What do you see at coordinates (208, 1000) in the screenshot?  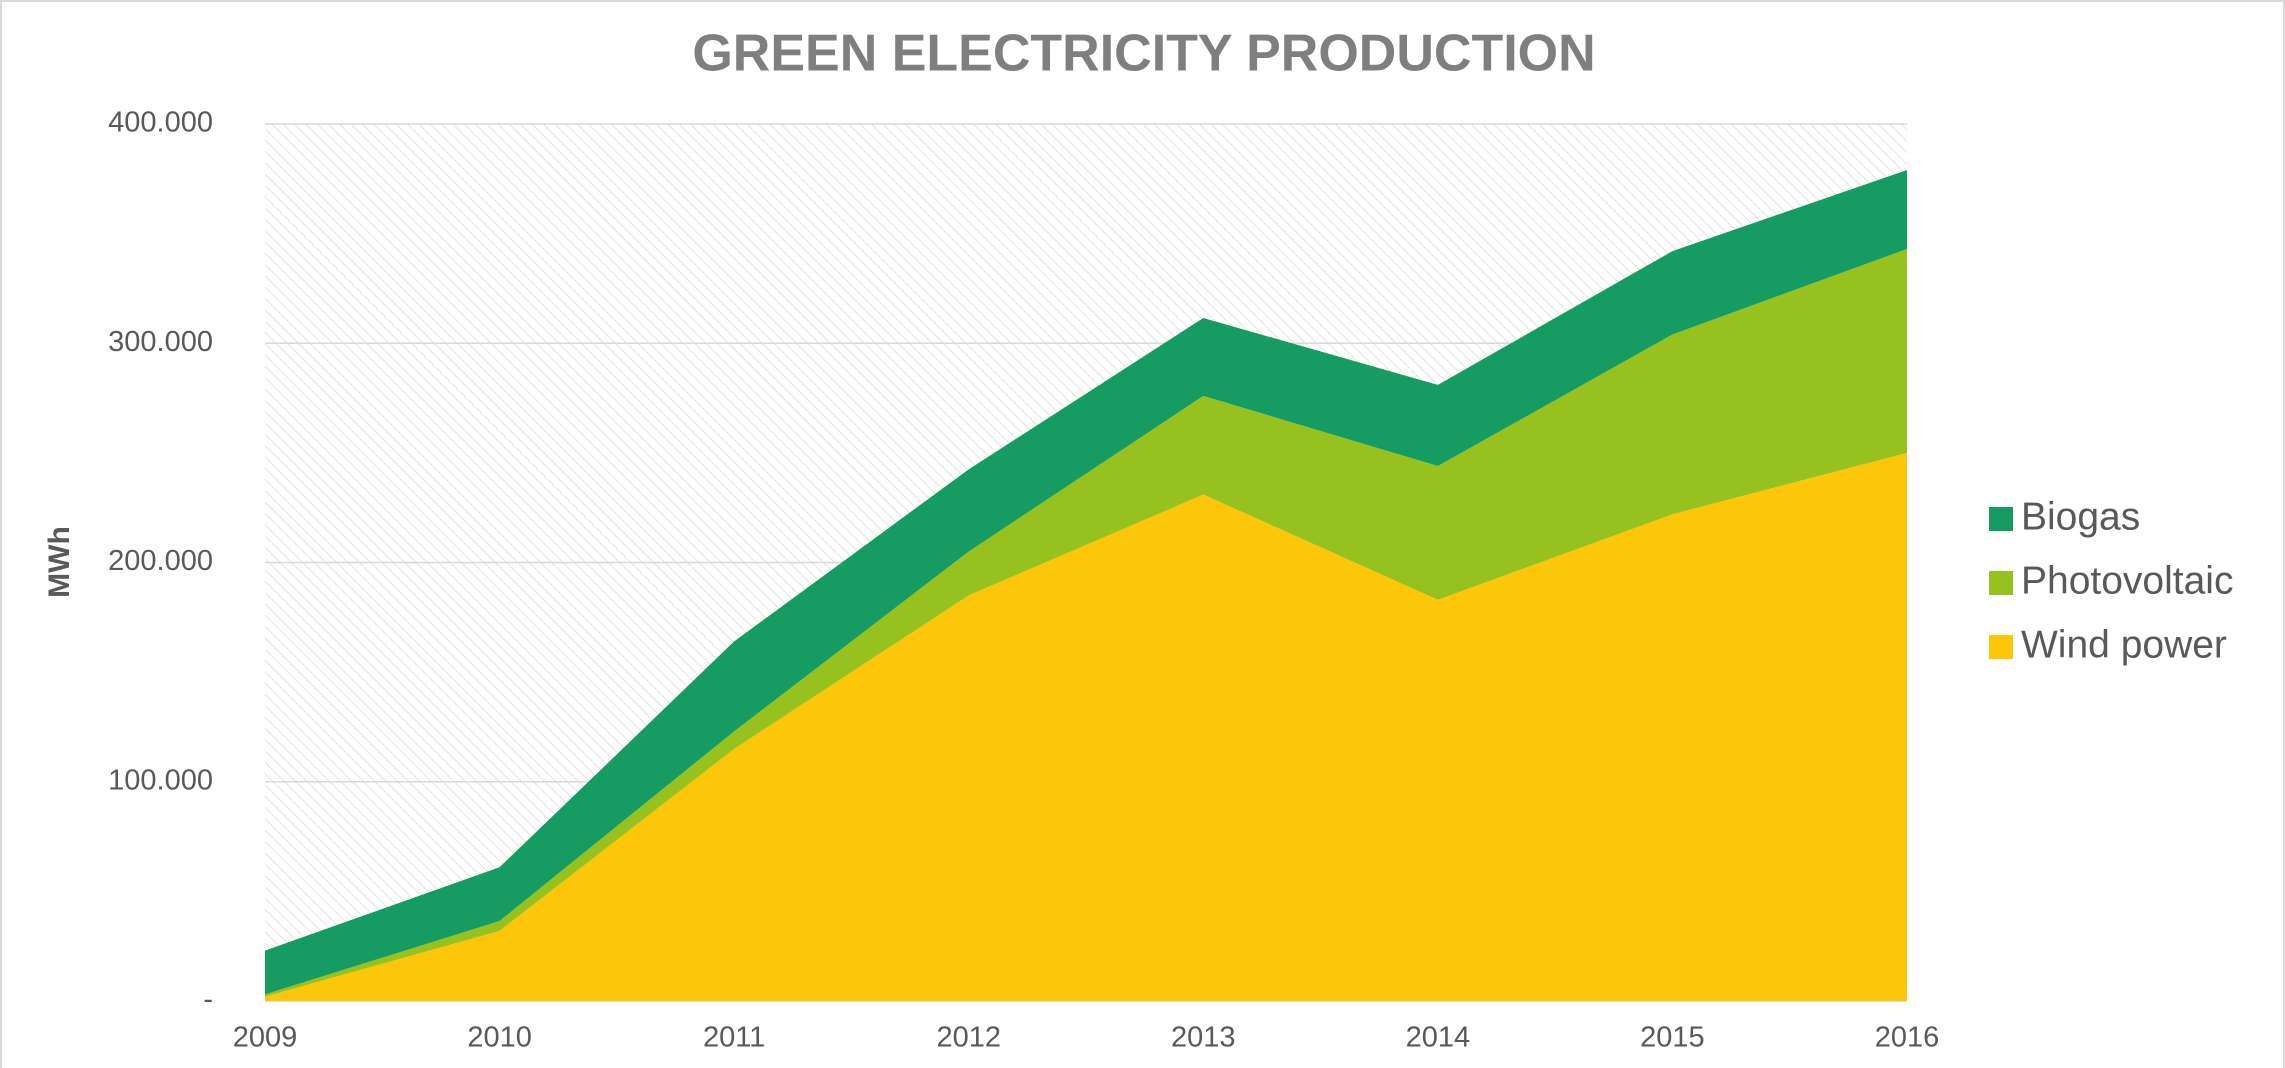 I see `y-tick-label: -` at bounding box center [208, 1000].